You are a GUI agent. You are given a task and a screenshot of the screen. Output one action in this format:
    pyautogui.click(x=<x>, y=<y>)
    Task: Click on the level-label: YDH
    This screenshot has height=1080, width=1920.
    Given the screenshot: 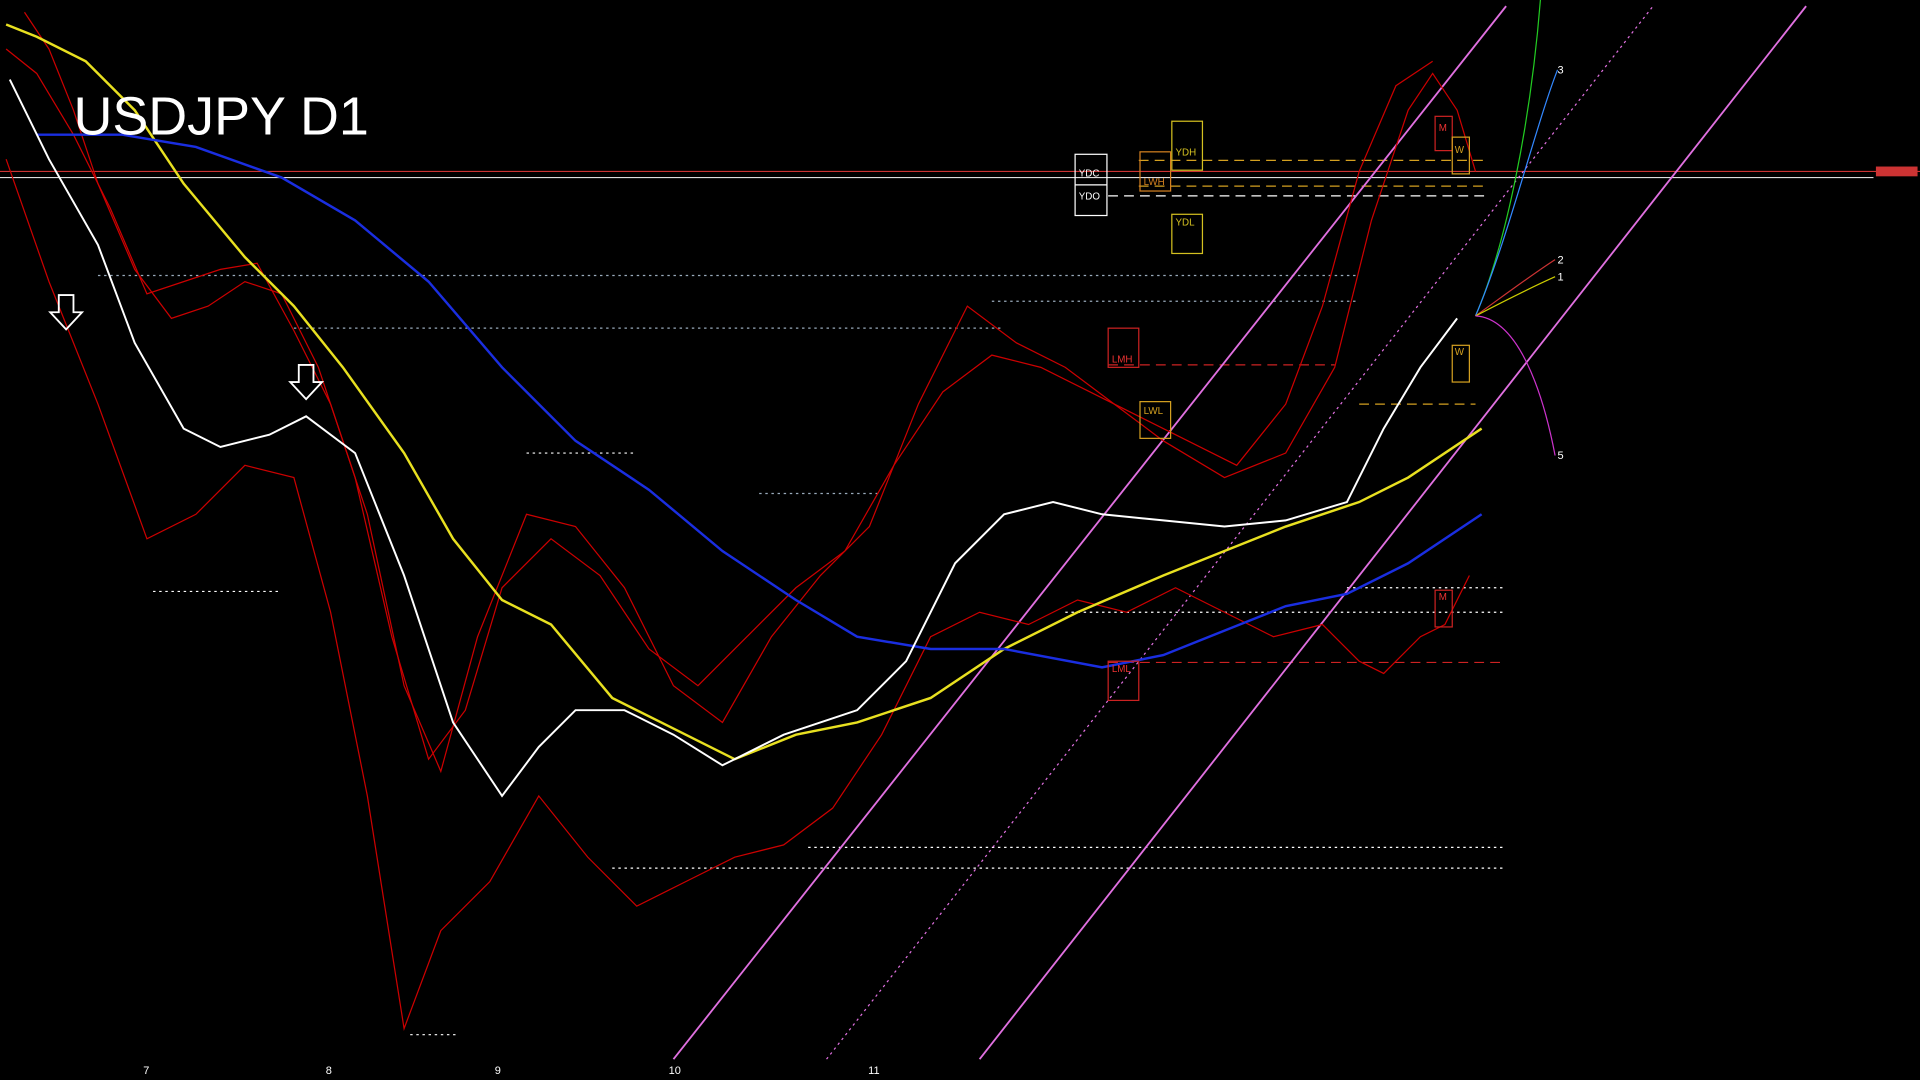 What is the action you would take?
    pyautogui.click(x=1186, y=153)
    